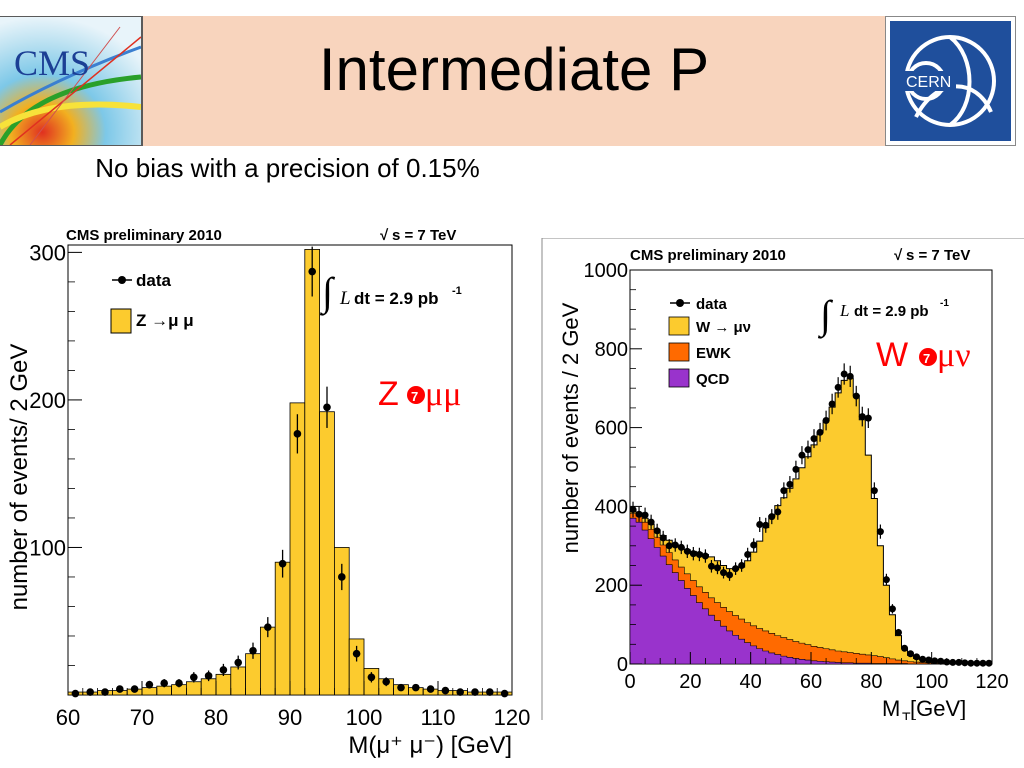  I want to click on cms-logo: CMS, so click(71, 81).